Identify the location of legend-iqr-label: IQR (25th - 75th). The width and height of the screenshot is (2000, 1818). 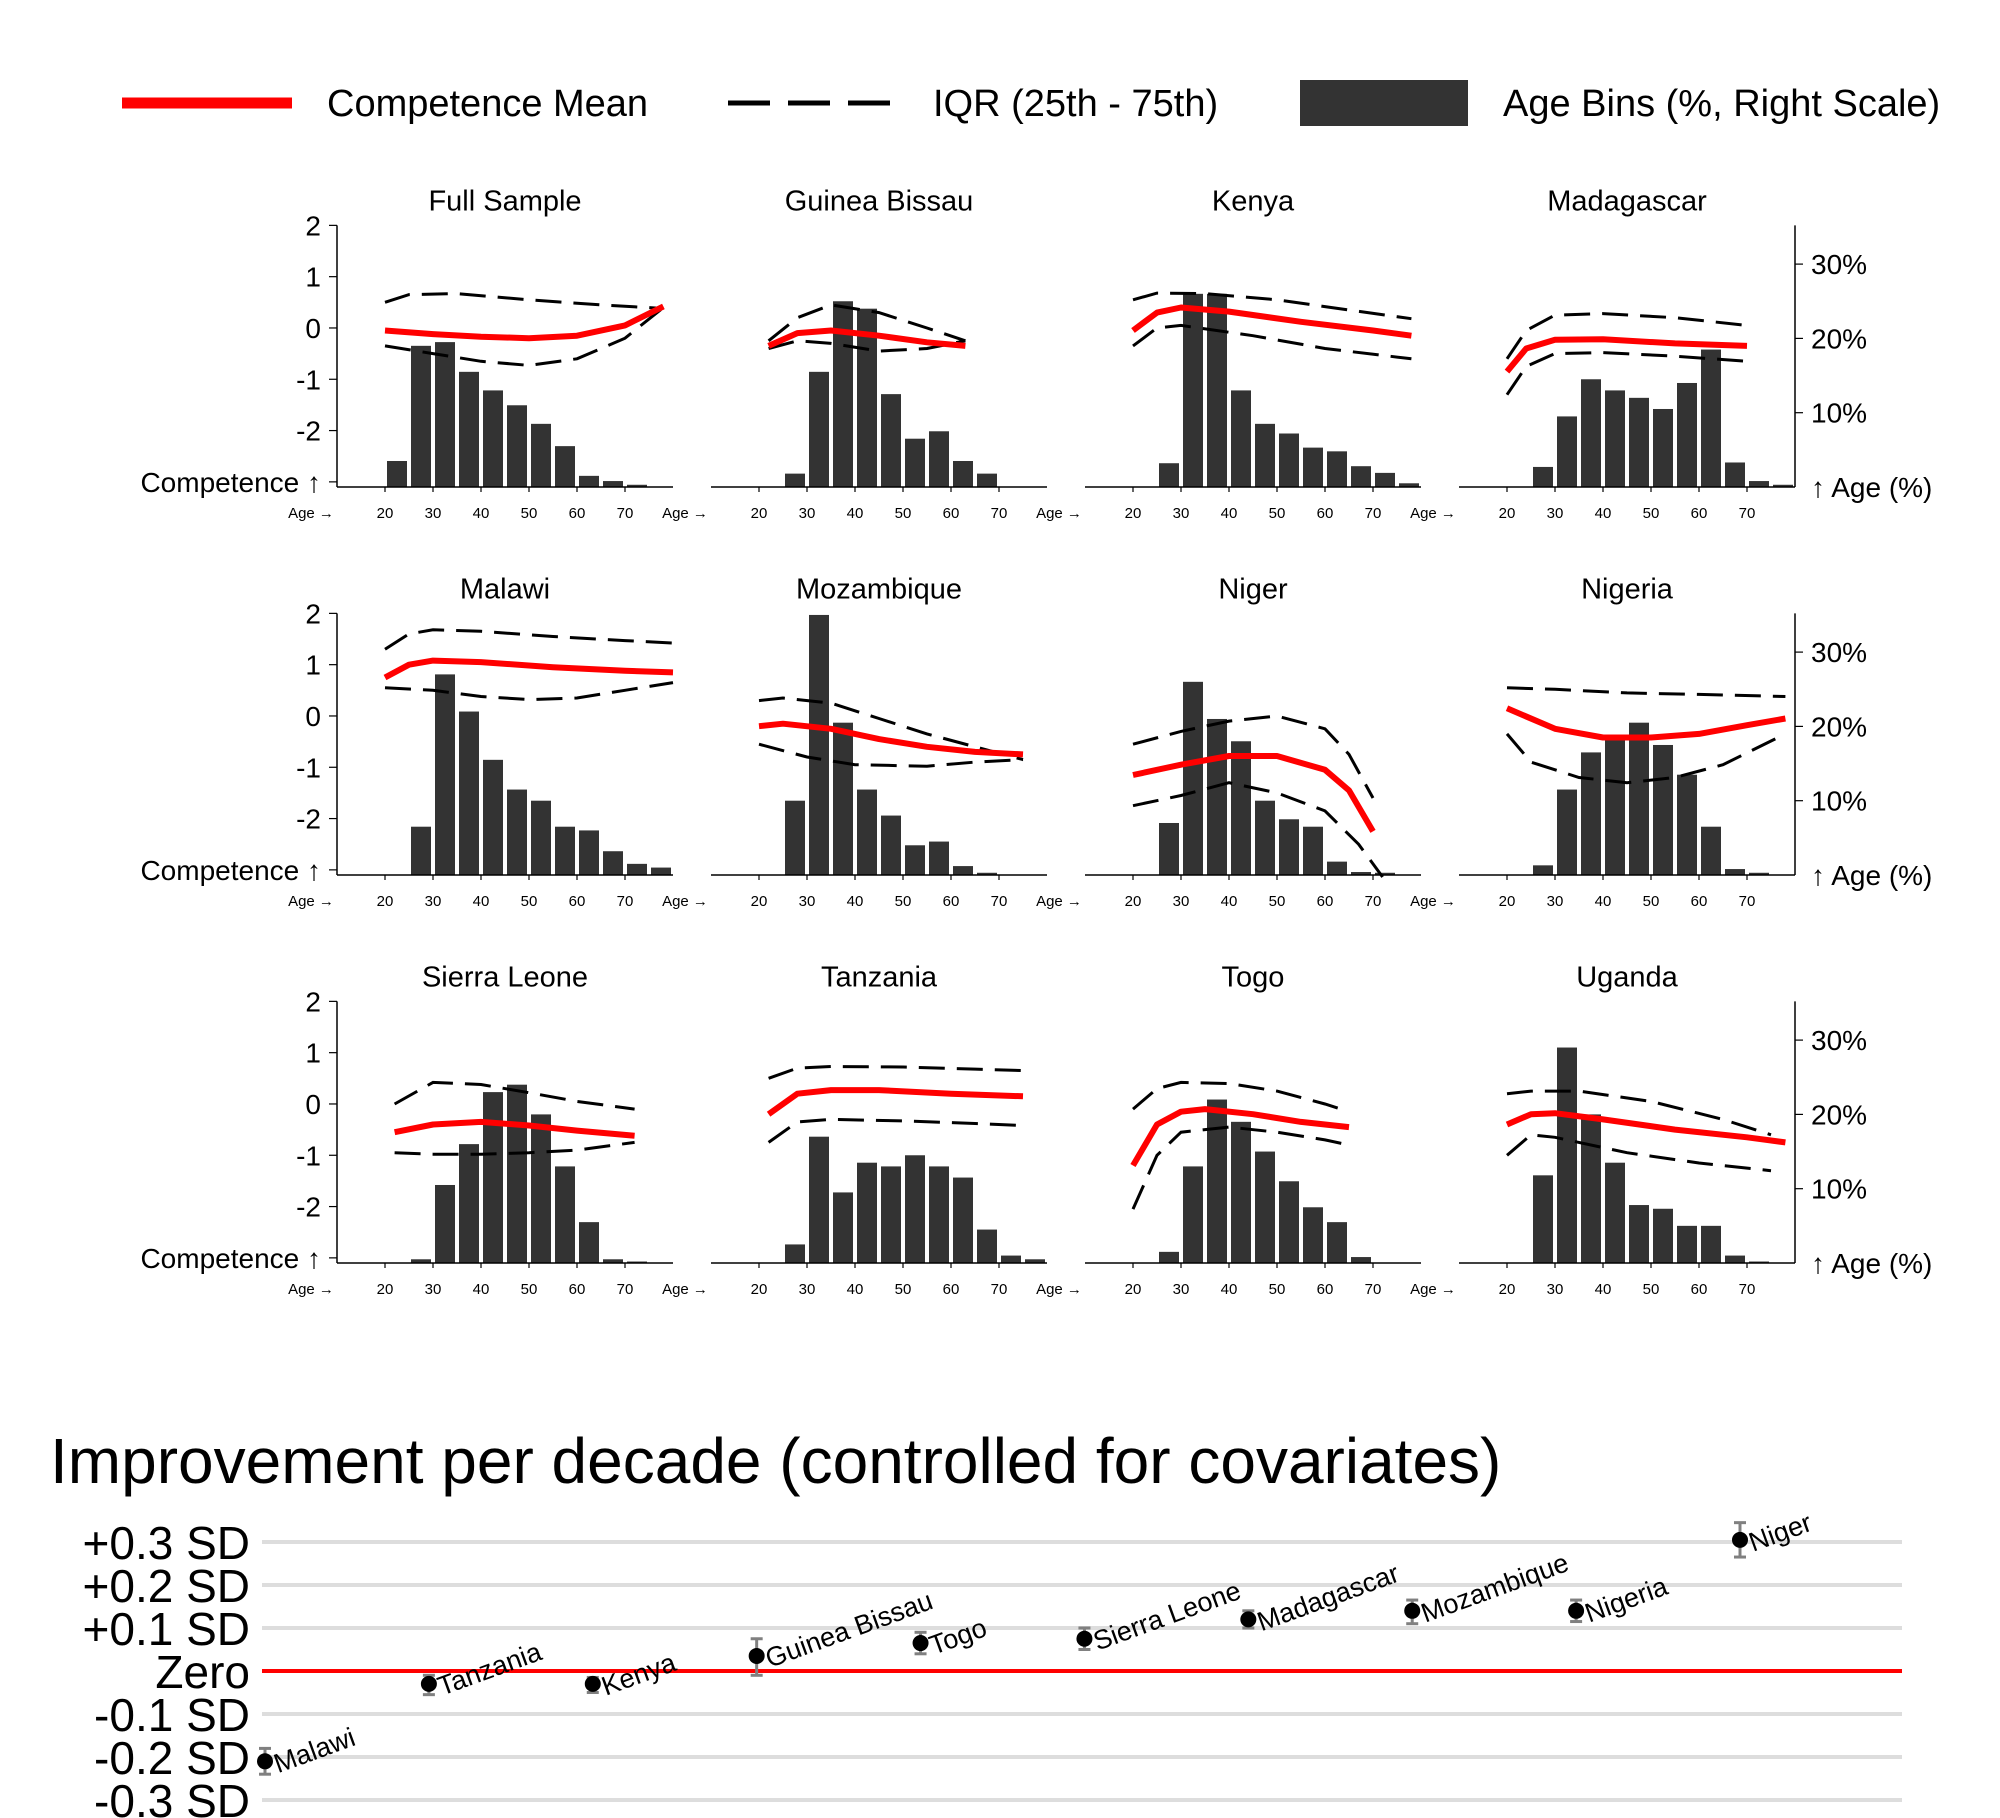
(1075, 104).